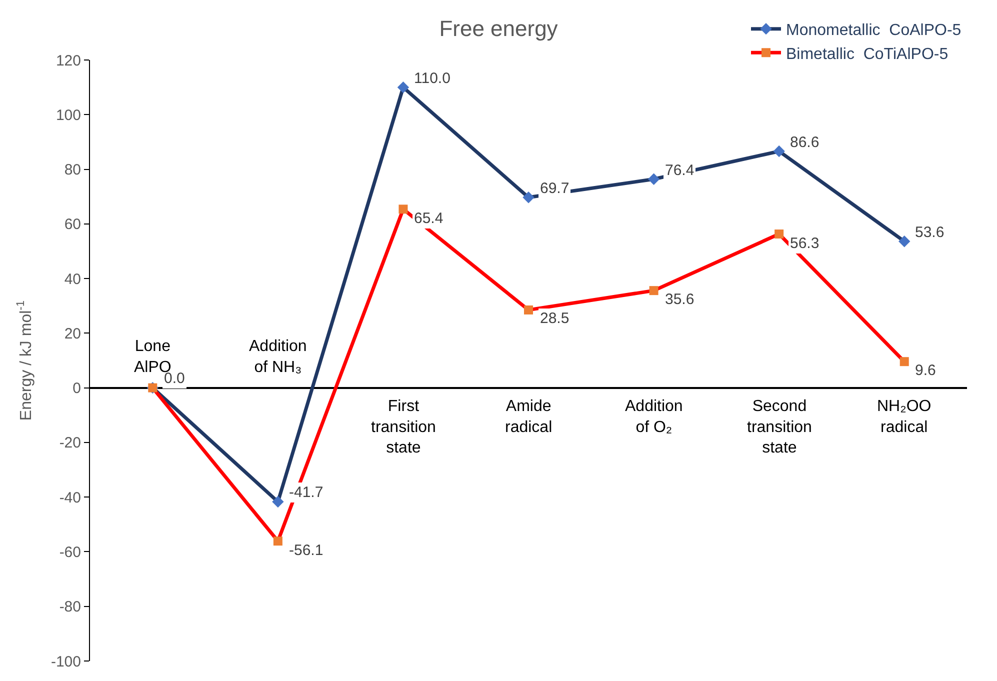  Describe the element at coordinates (867, 54) in the screenshot. I see `legend-label: Bimetallic CoTiAlPO-5` at that location.